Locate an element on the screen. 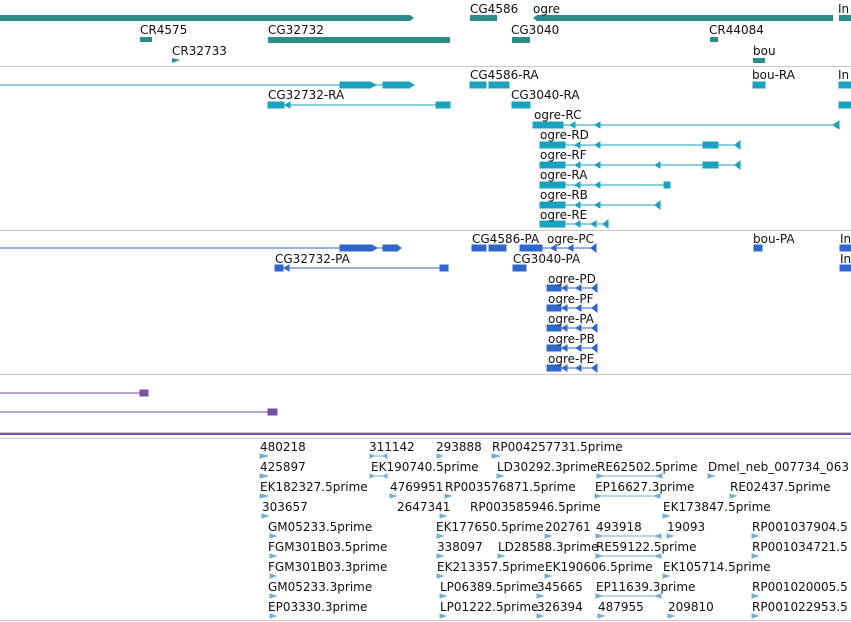 This screenshot has height=622, width=851. transcript-label: ogre-RB is located at coordinates (564, 195).